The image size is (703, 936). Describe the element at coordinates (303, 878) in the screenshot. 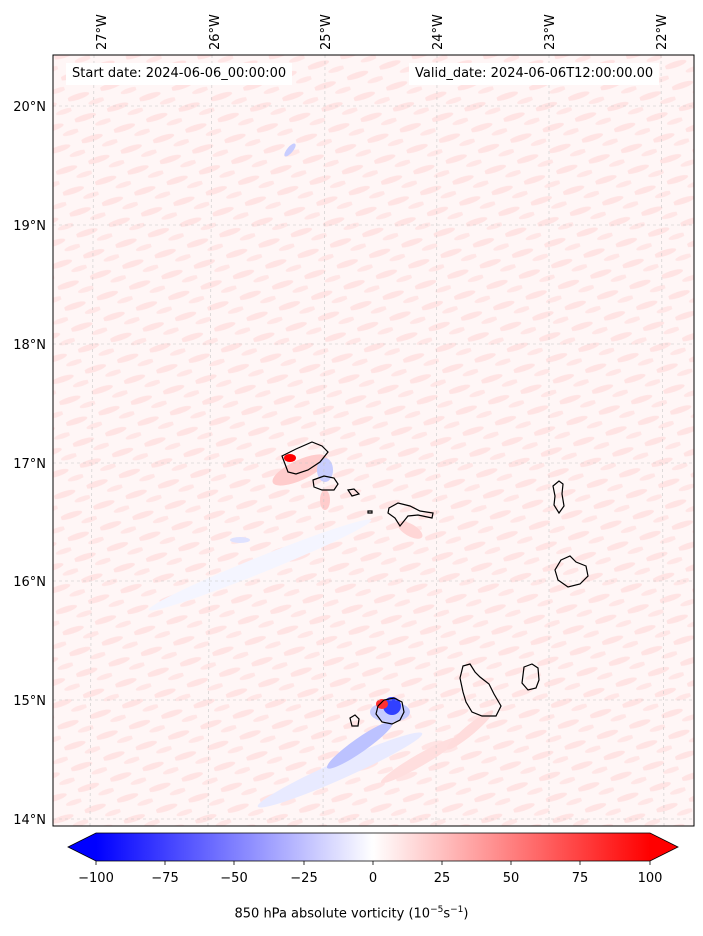

I see `colorbar-tick-label: −25` at that location.